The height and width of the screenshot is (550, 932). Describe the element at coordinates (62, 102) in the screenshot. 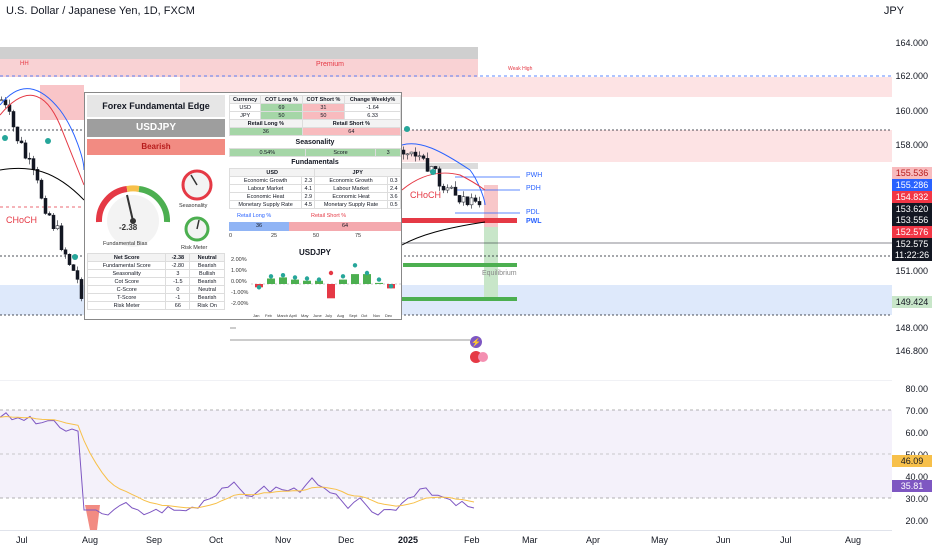

I see `supply-zone-left` at that location.